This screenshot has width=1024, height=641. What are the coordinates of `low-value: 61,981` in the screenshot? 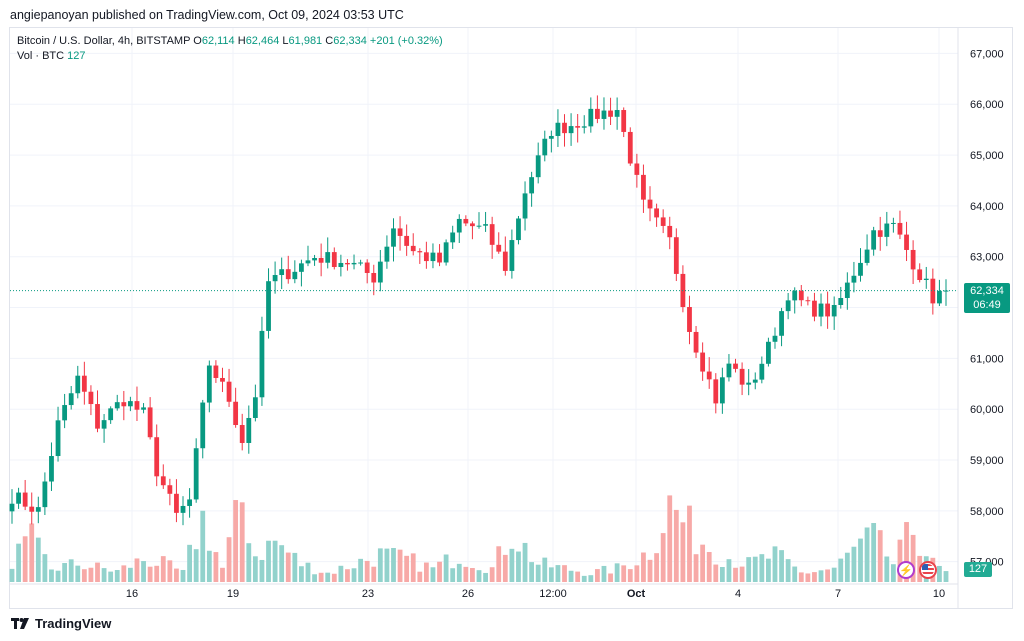 It's located at (305, 41).